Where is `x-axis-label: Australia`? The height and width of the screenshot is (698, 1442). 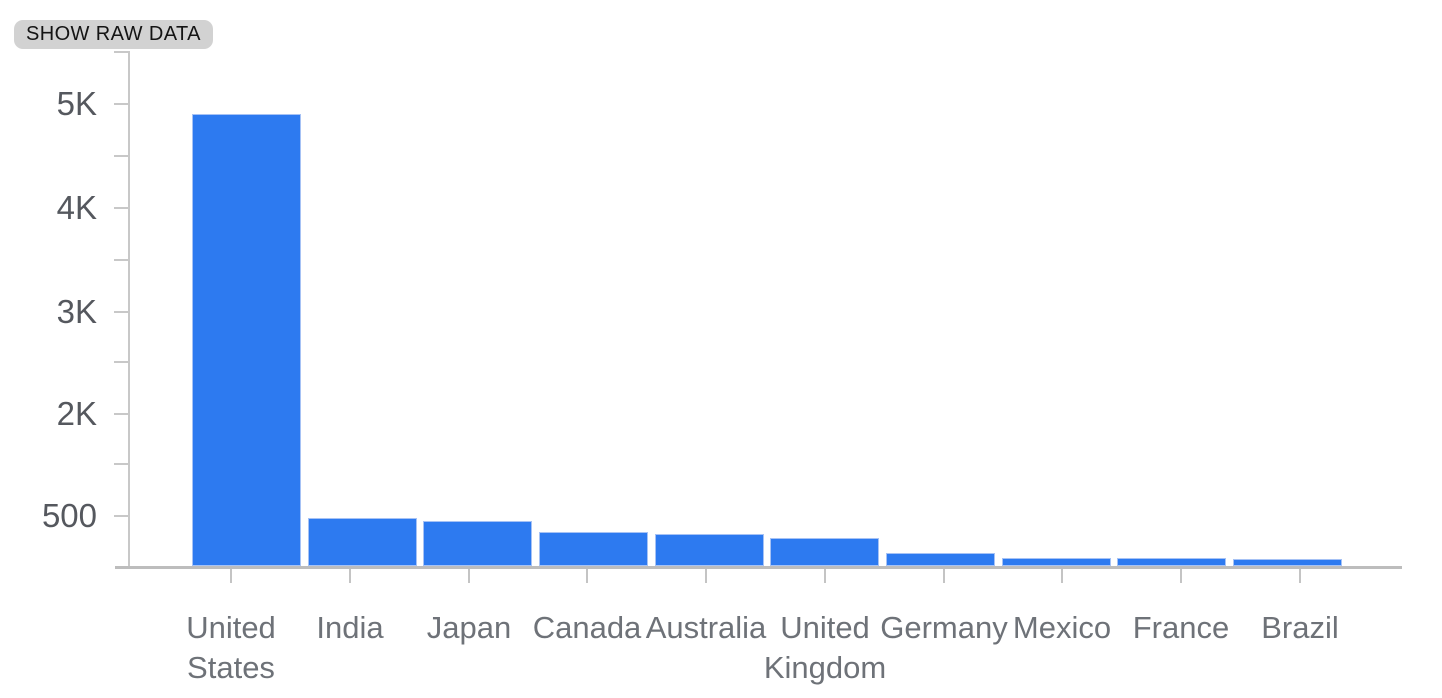
x-axis-label: Australia is located at coordinates (706, 627).